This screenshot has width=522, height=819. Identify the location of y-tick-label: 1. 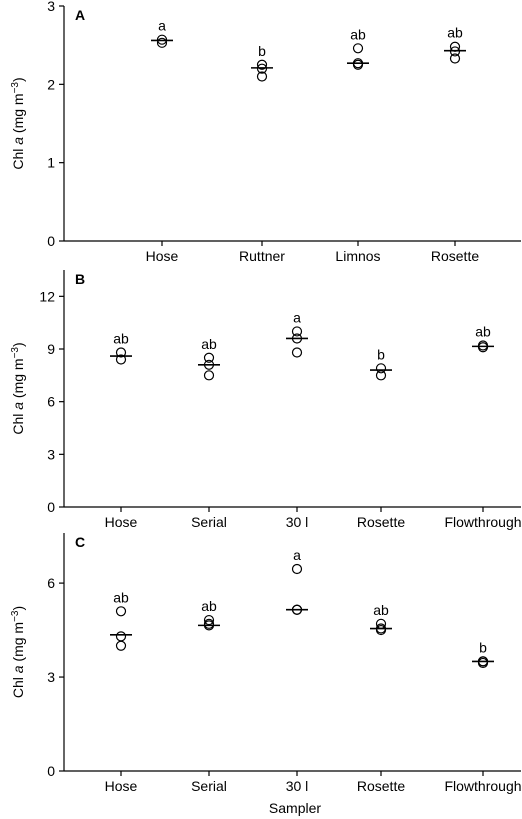
(51, 163).